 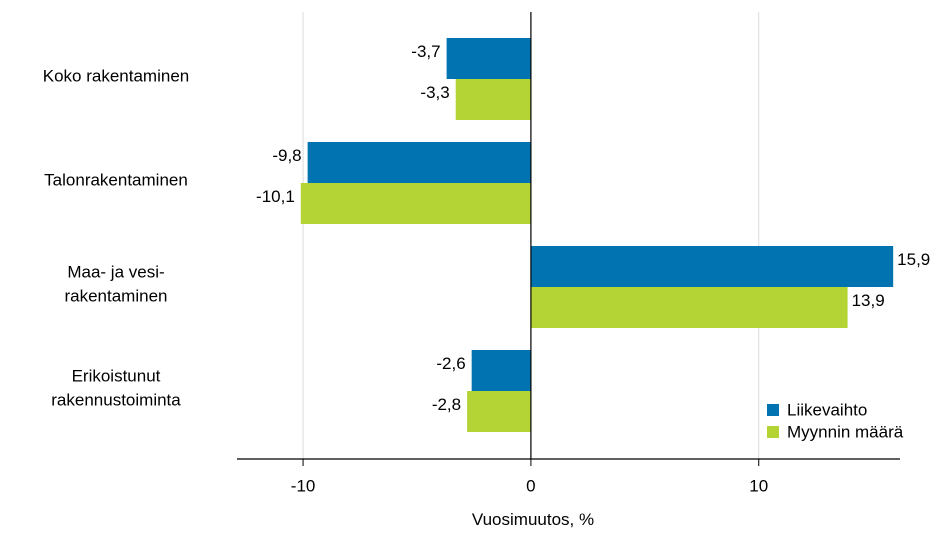 What do you see at coordinates (758, 485) in the screenshot?
I see `x-tick-label: 10` at bounding box center [758, 485].